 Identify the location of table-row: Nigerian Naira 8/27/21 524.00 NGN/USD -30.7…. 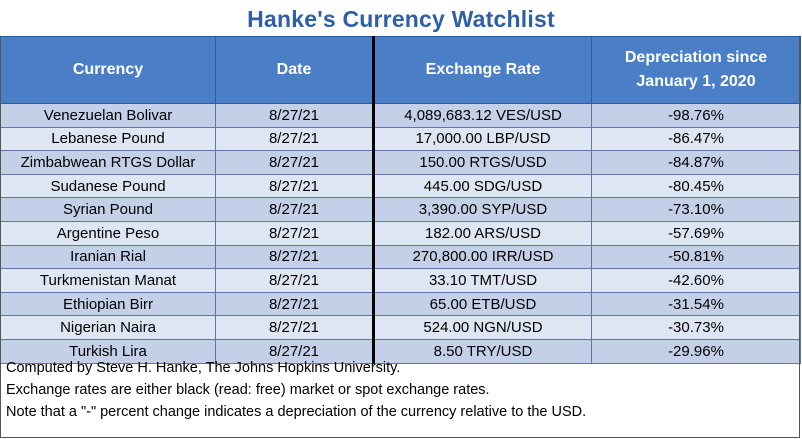
(400, 327).